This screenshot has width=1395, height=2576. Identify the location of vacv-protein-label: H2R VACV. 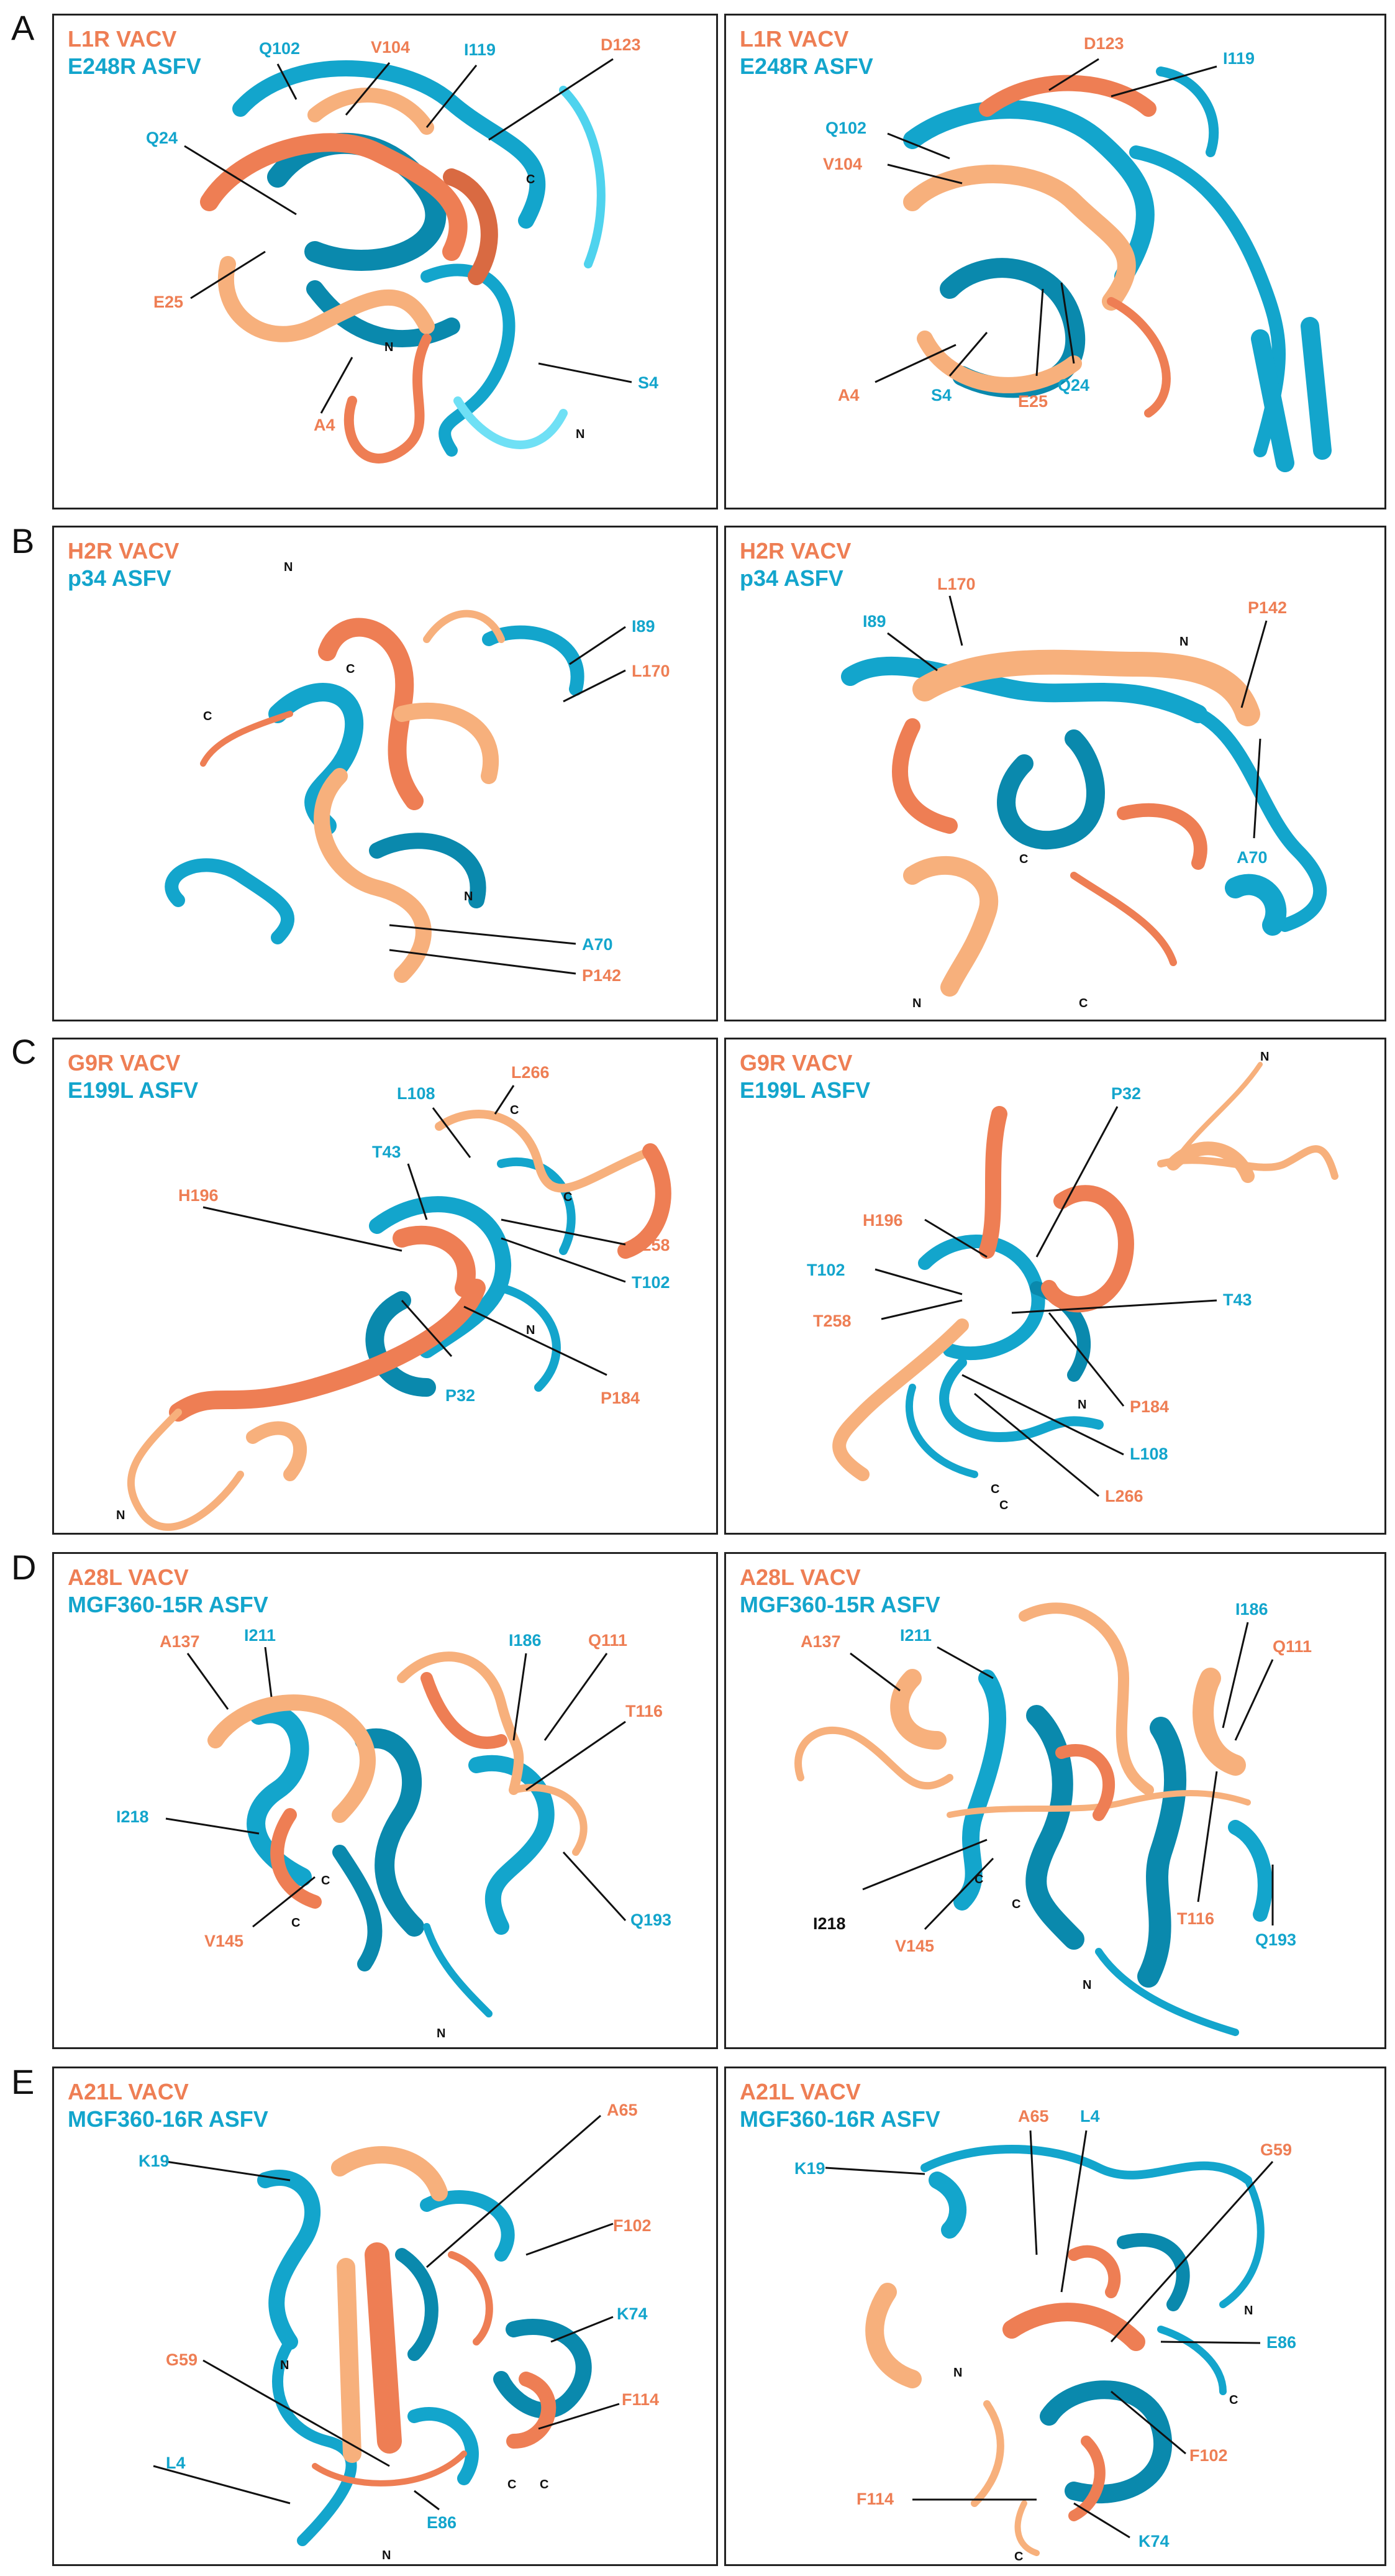
(796, 551).